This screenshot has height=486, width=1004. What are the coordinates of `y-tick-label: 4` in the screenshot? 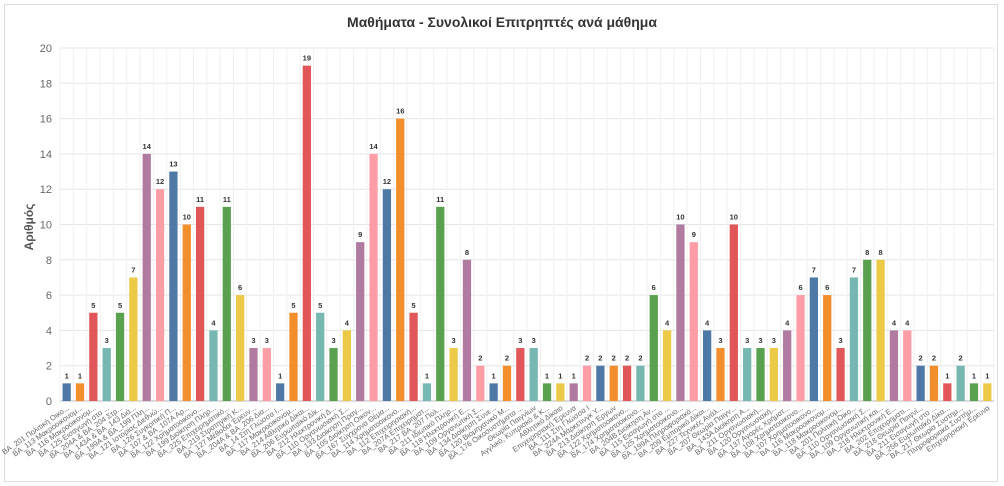 It's located at (49, 331).